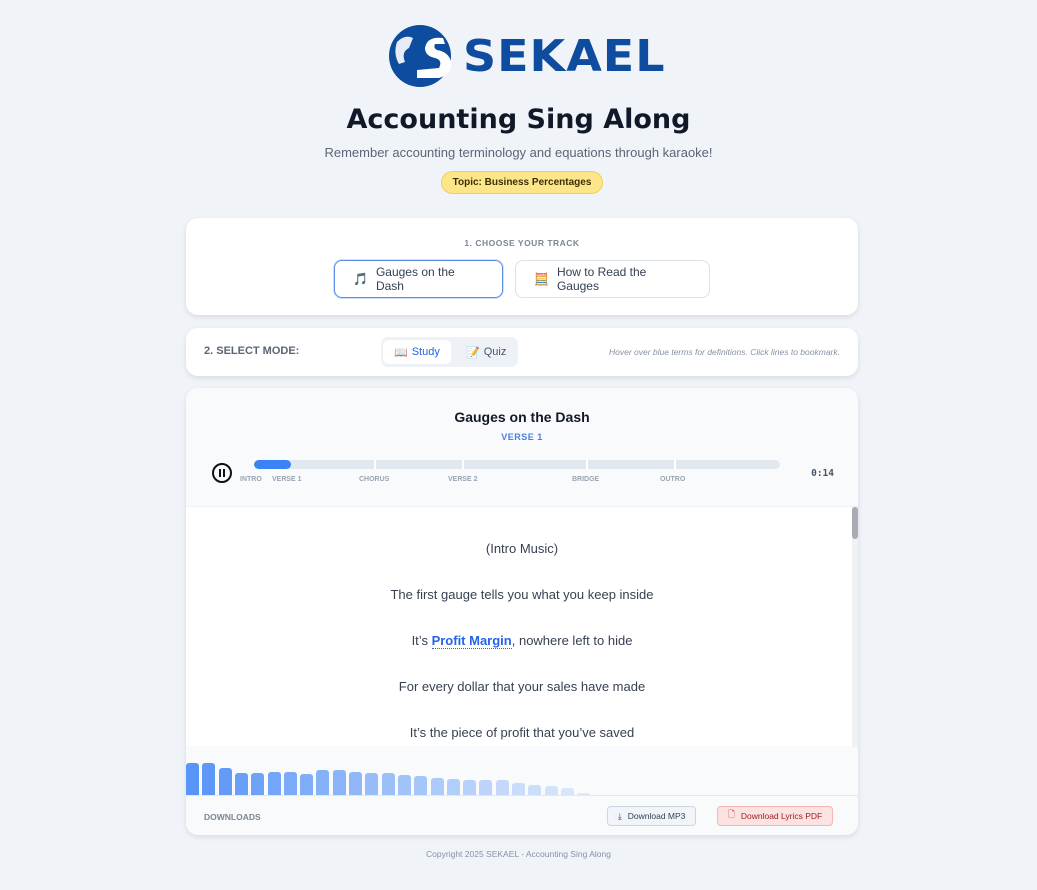 This screenshot has height=890, width=1037. I want to click on progress-bar, so click(517, 464).